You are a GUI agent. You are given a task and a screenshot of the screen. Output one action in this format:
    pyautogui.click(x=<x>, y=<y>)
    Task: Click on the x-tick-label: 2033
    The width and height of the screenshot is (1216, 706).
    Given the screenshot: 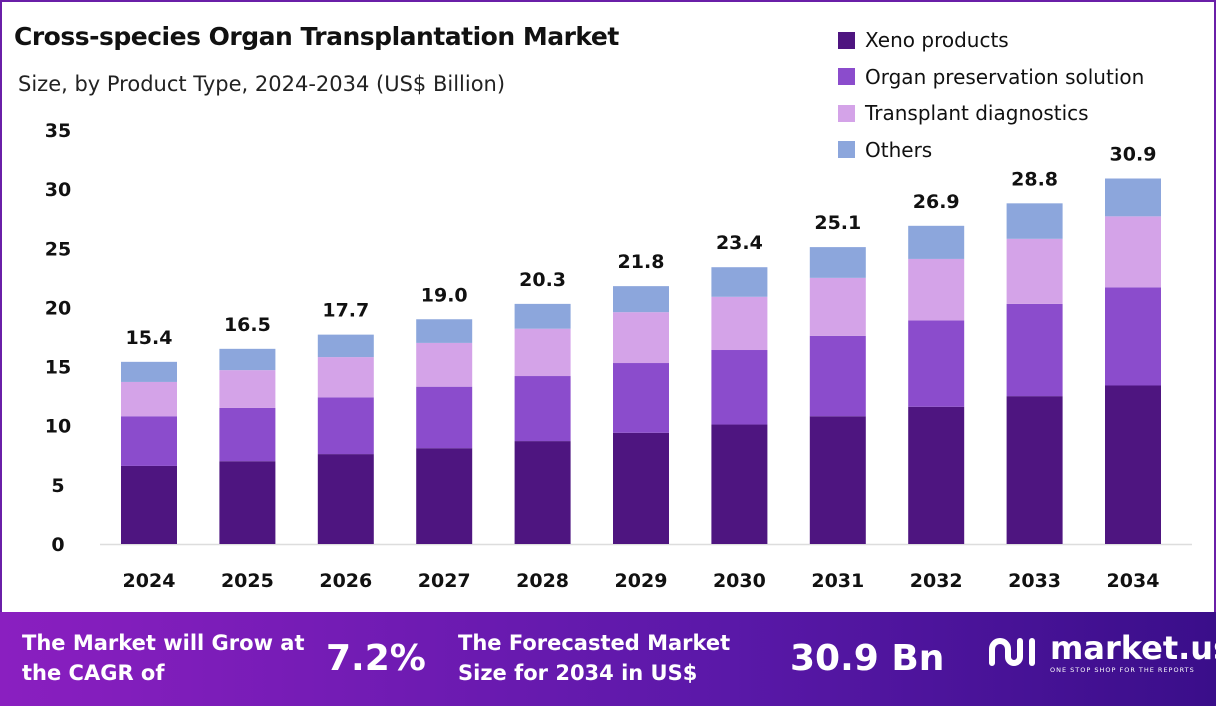 What is the action you would take?
    pyautogui.click(x=1034, y=581)
    